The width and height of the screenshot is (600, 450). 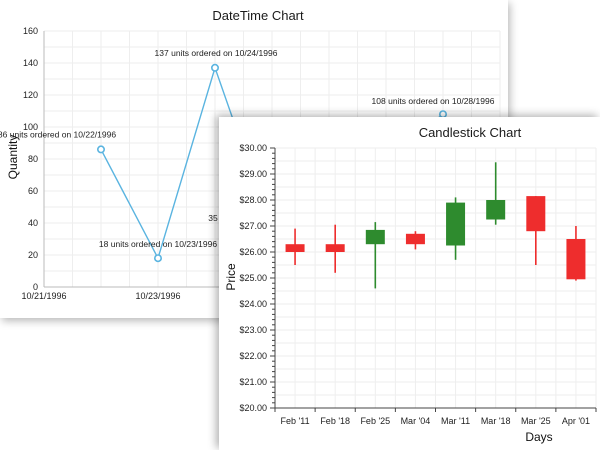 I want to click on x-tick-label: Mar '11, so click(x=455, y=421).